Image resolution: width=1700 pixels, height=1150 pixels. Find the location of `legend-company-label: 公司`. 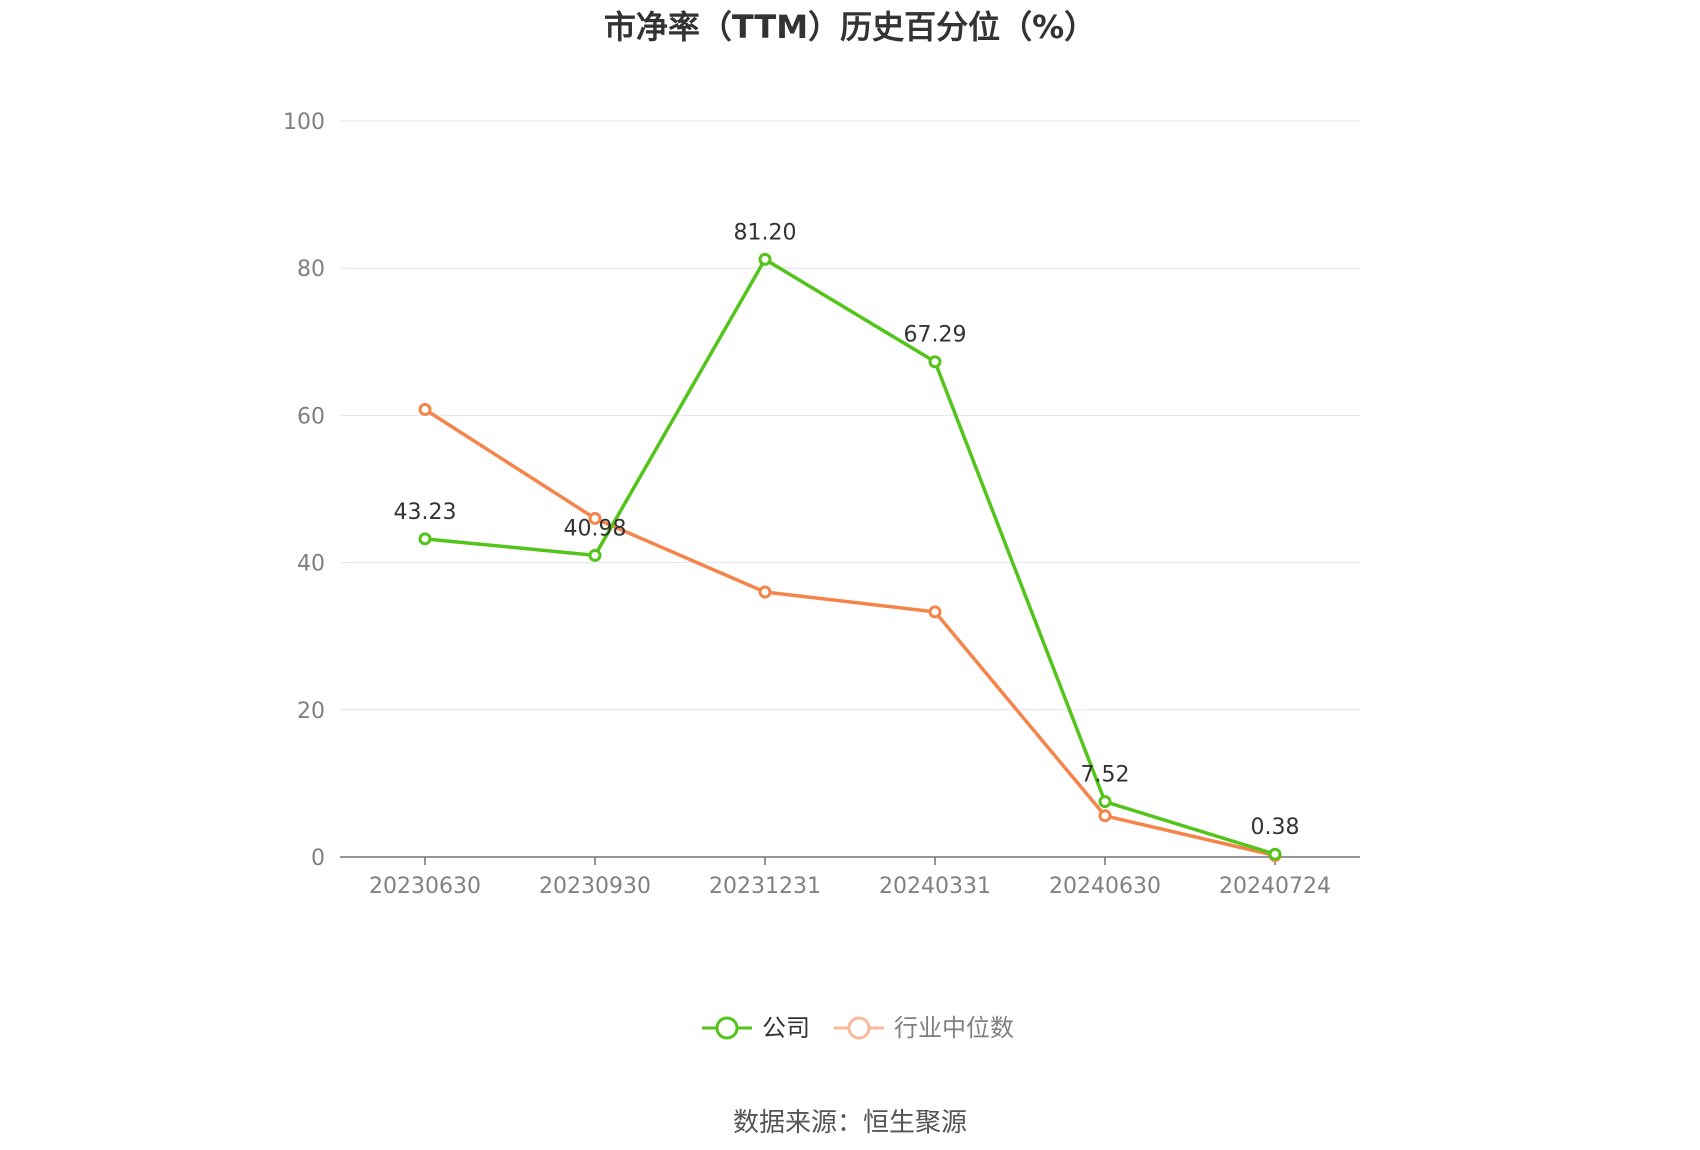

legend-company-label: 公司 is located at coordinates (786, 1028).